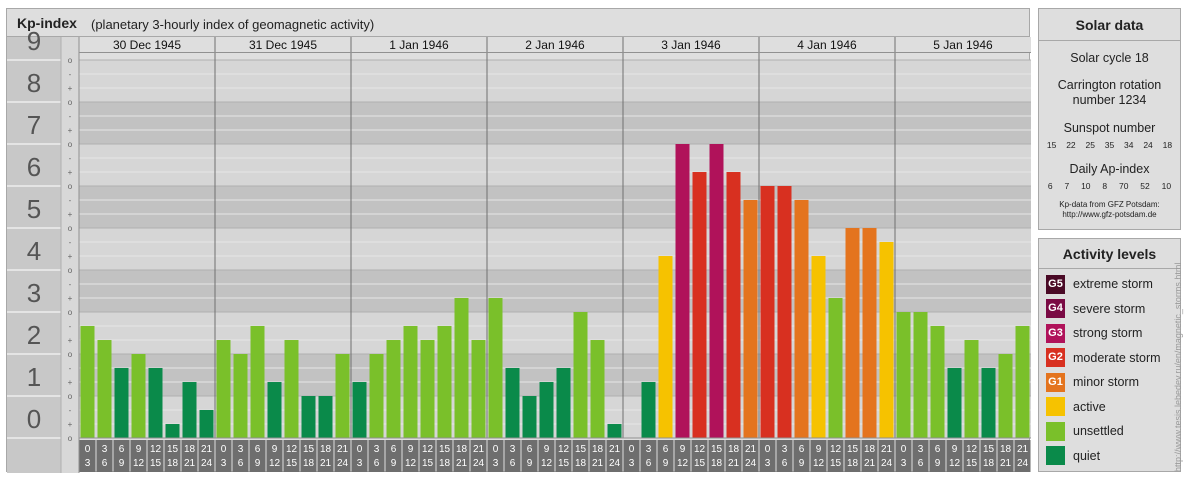 The image size is (1184, 480). I want to click on hour-start-label: 0, so click(904, 449).